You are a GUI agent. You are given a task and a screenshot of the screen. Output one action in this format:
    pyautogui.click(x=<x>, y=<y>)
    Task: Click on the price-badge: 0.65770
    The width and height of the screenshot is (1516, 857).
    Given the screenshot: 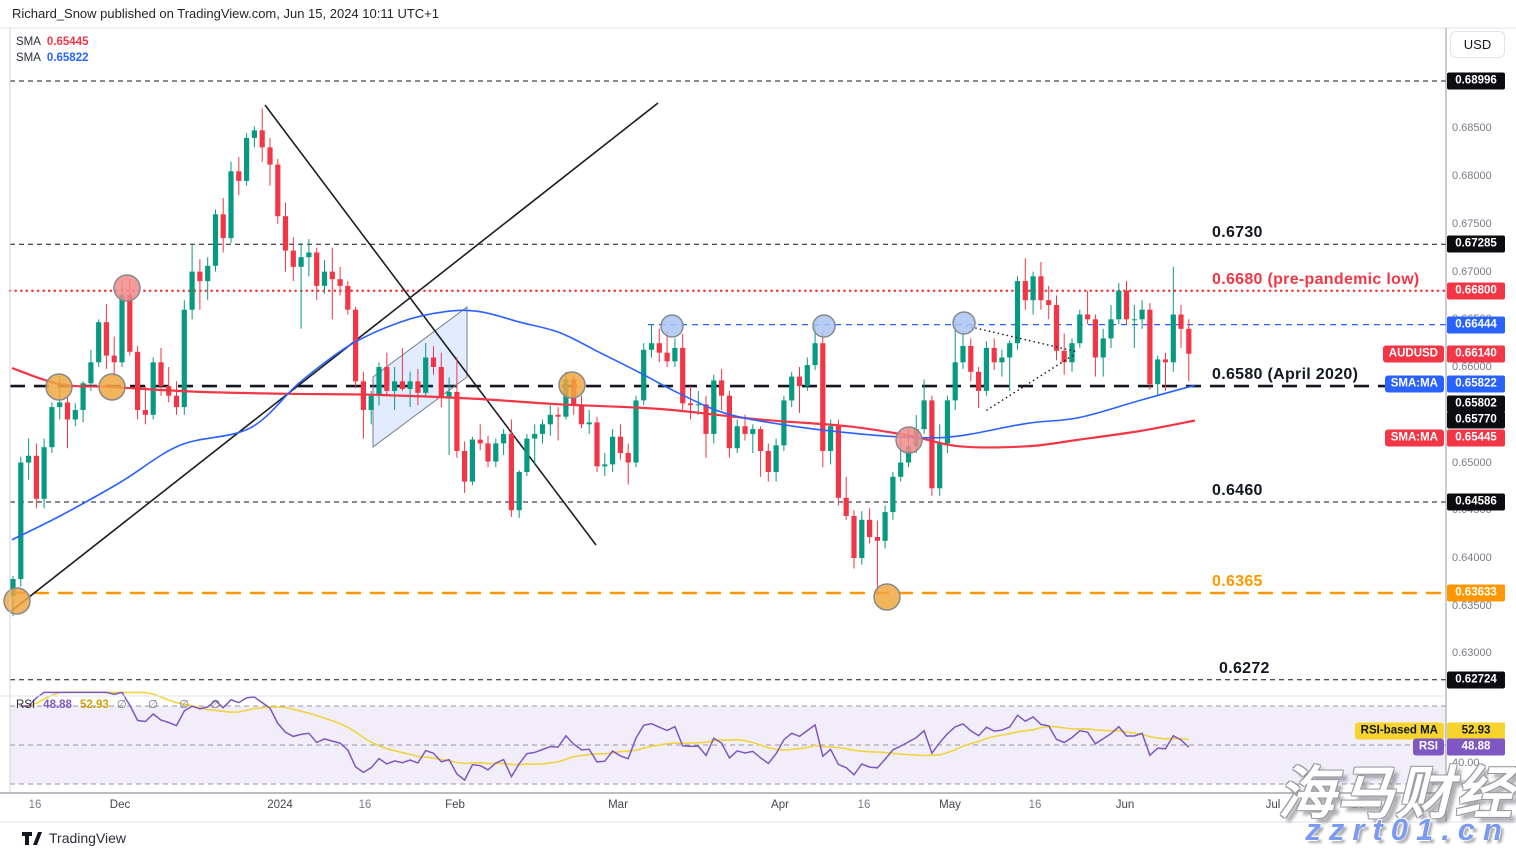 What is the action you would take?
    pyautogui.click(x=1476, y=420)
    